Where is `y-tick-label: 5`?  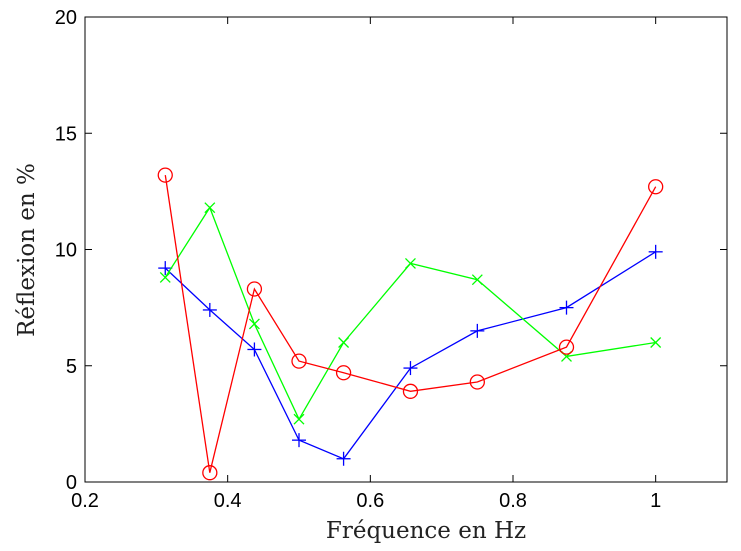
y-tick-label: 5 is located at coordinates (71, 367).